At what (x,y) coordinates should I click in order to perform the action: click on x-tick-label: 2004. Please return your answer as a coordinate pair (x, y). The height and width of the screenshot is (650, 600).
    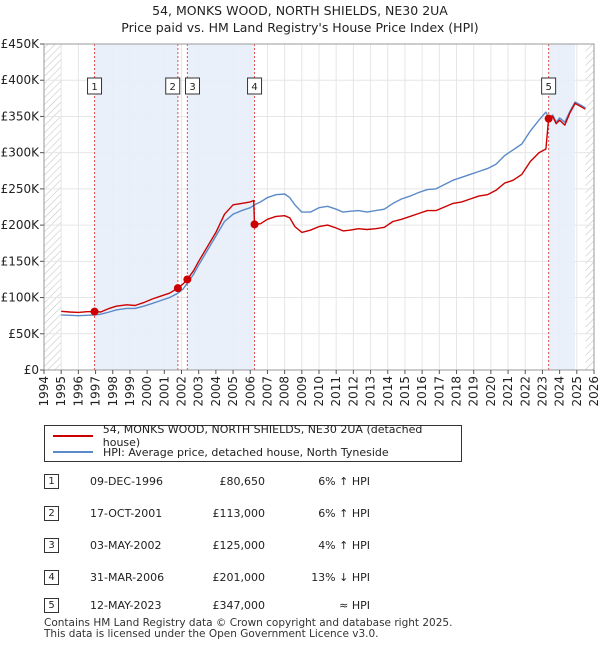
    Looking at the image, I should click on (216, 391).